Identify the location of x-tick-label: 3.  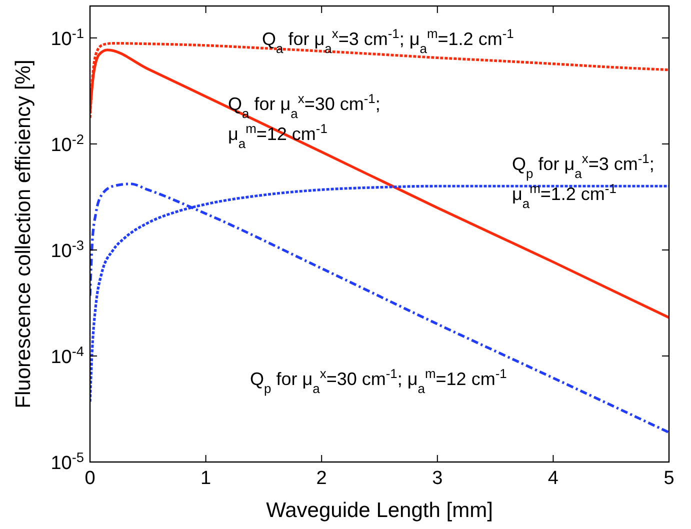
(437, 478).